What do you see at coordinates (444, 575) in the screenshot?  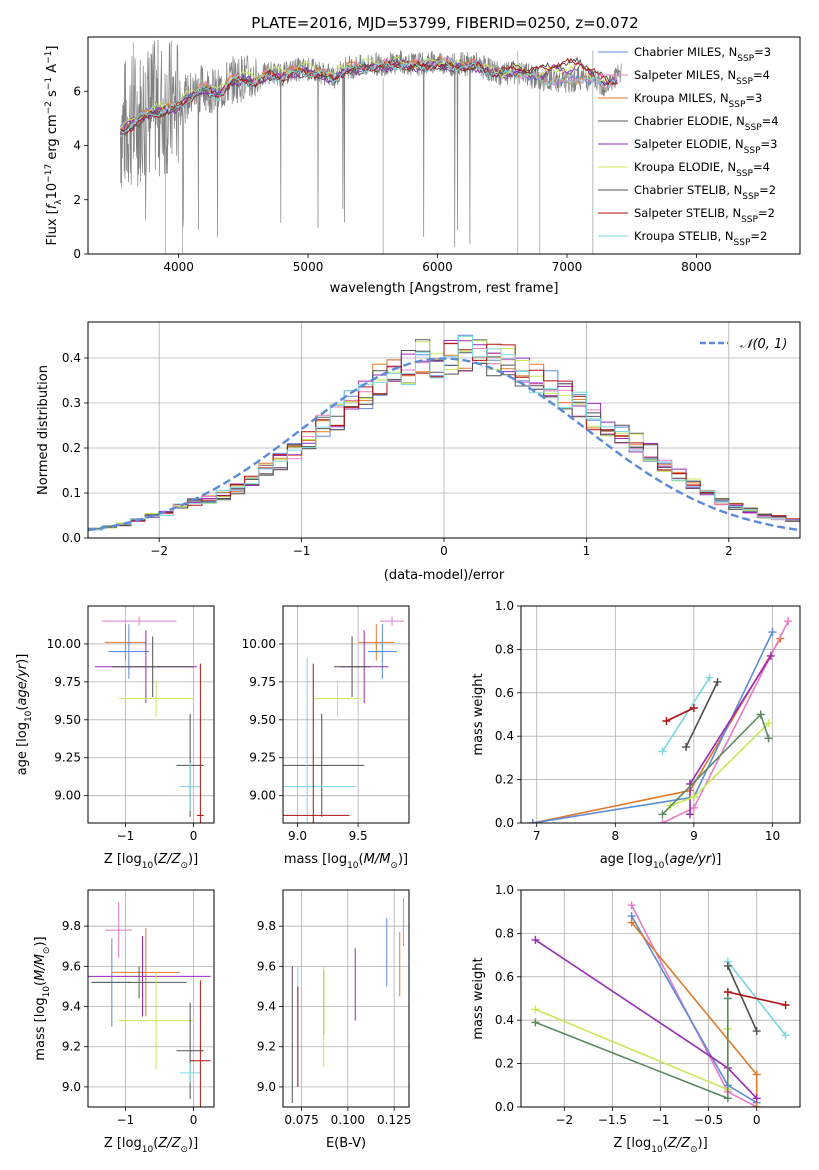 I see `x-axis-label: (data-model)/error` at bounding box center [444, 575].